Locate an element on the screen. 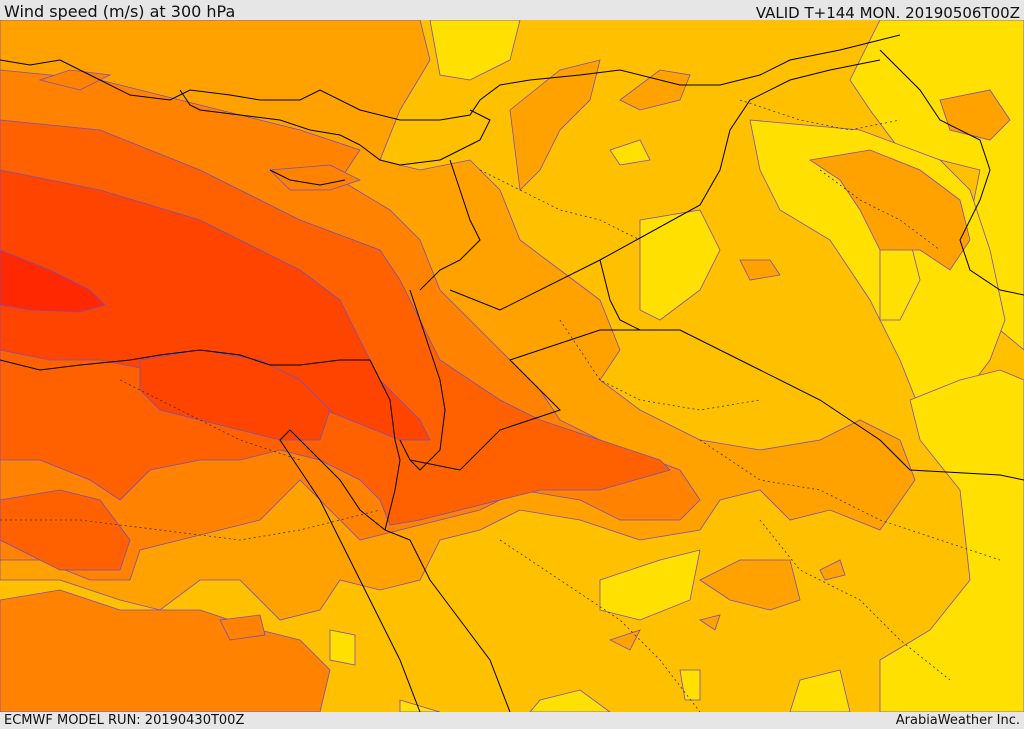 This screenshot has width=1024, height=729. band-max-regions is located at coordinates (53, 281).